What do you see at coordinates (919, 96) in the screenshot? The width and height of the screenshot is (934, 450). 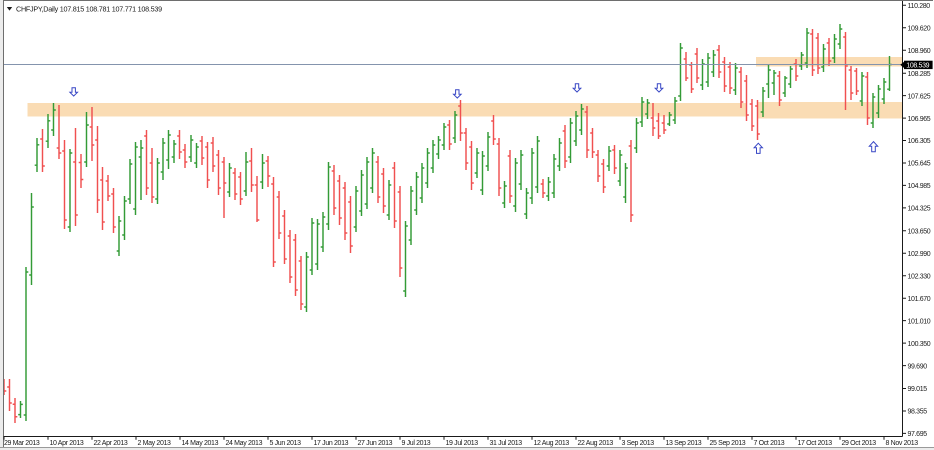 I see `svg-text: 107.625` at bounding box center [919, 96].